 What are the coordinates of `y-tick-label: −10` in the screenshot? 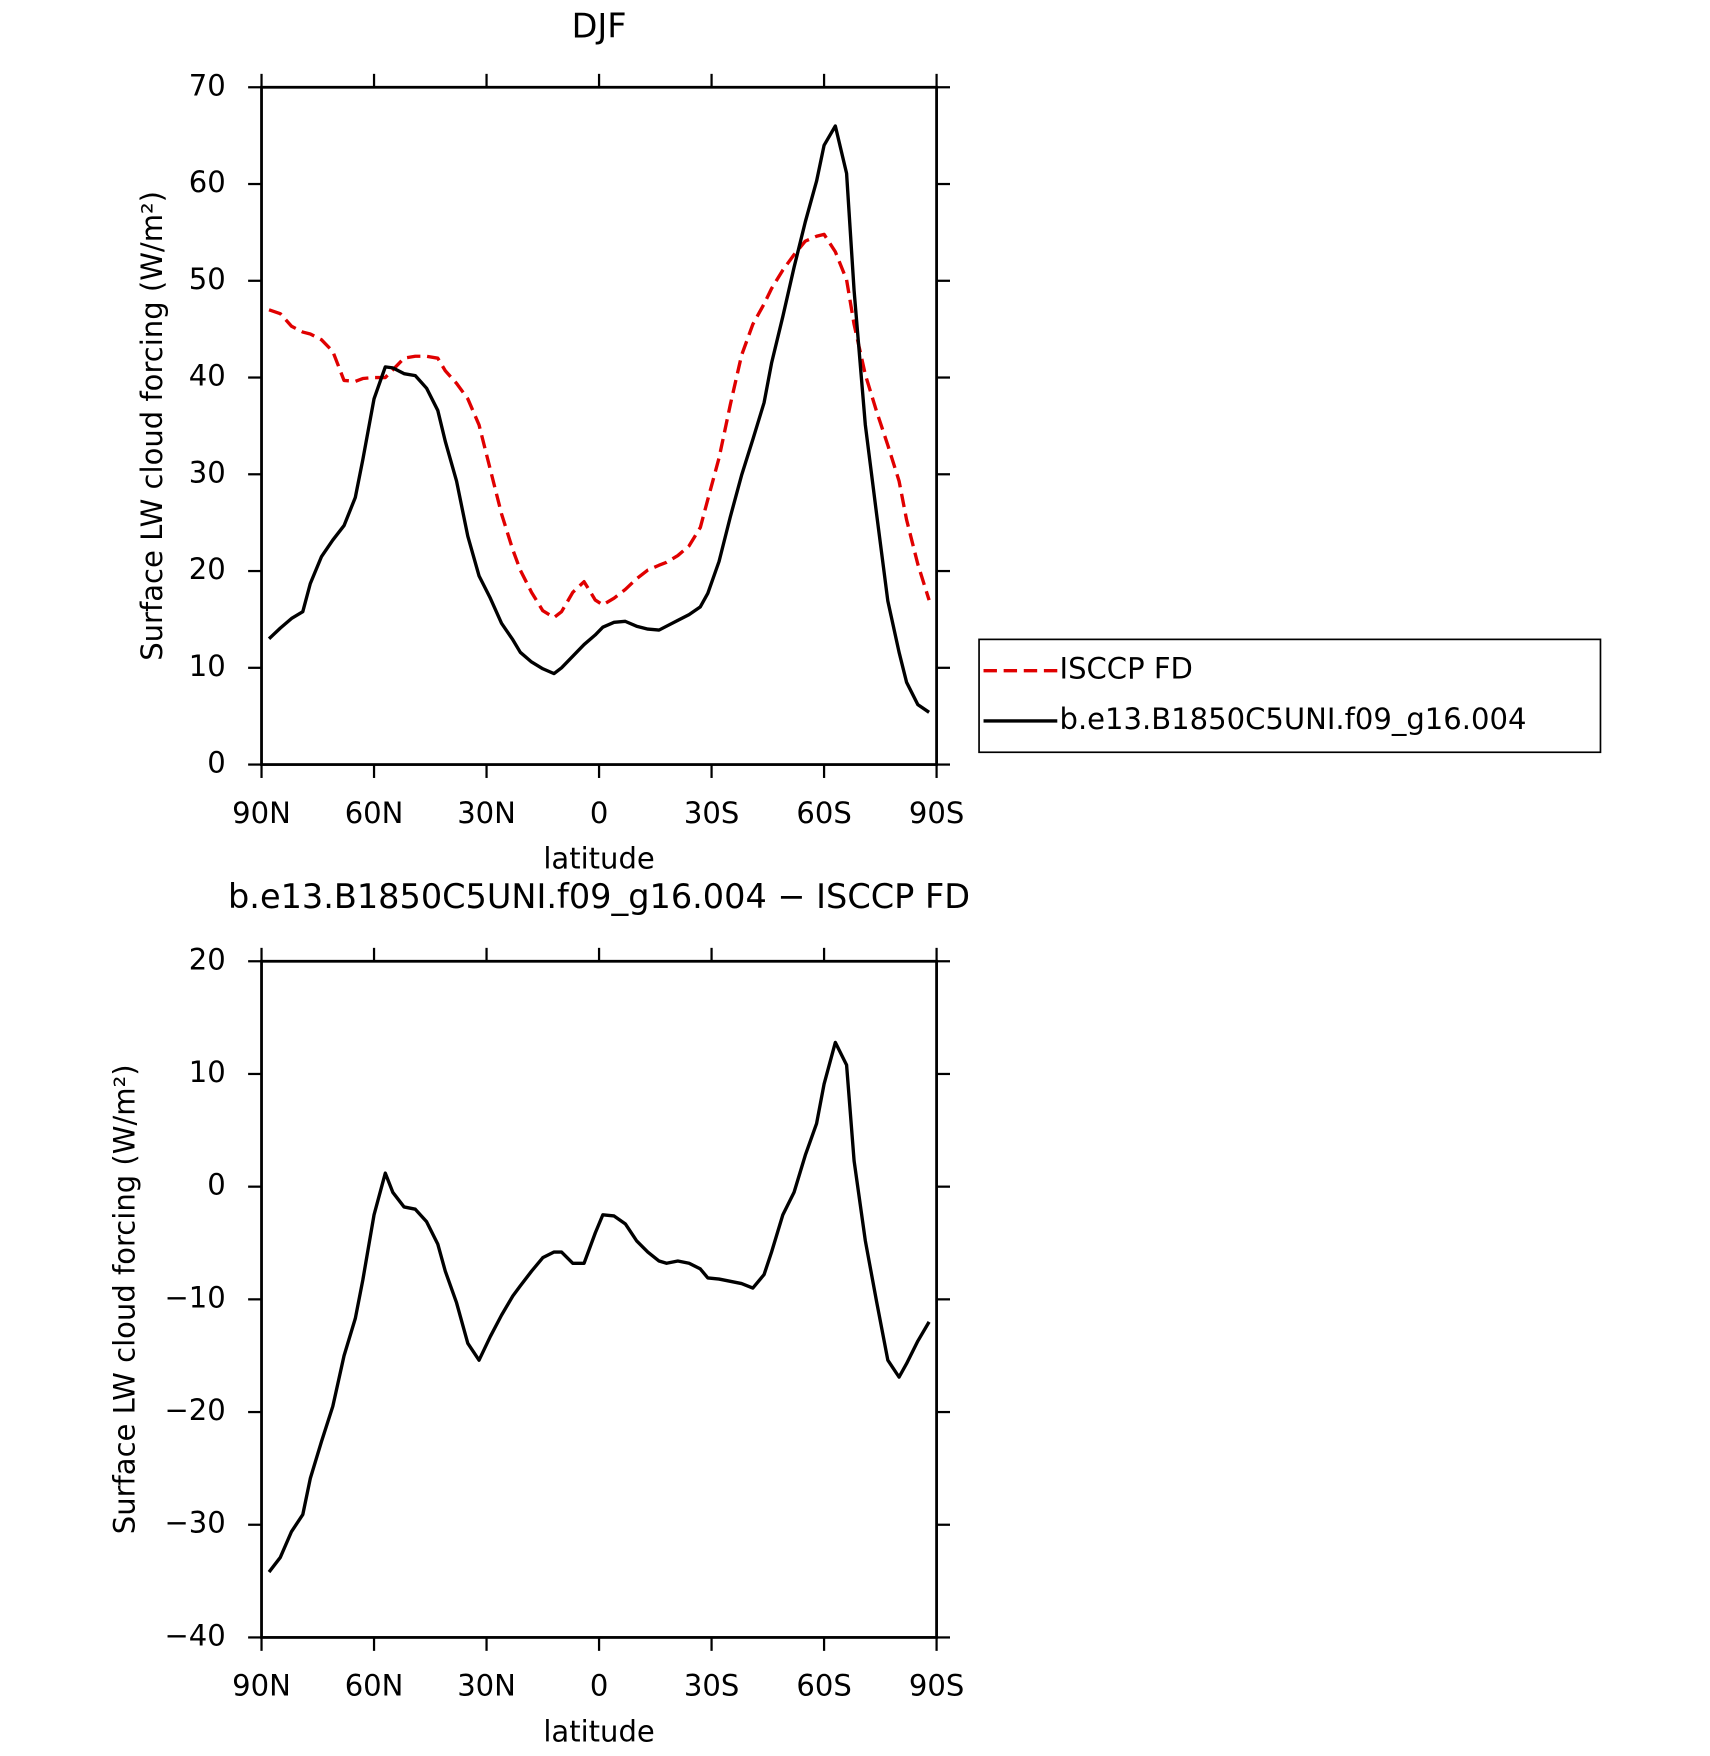 It's located at (194, 1297).